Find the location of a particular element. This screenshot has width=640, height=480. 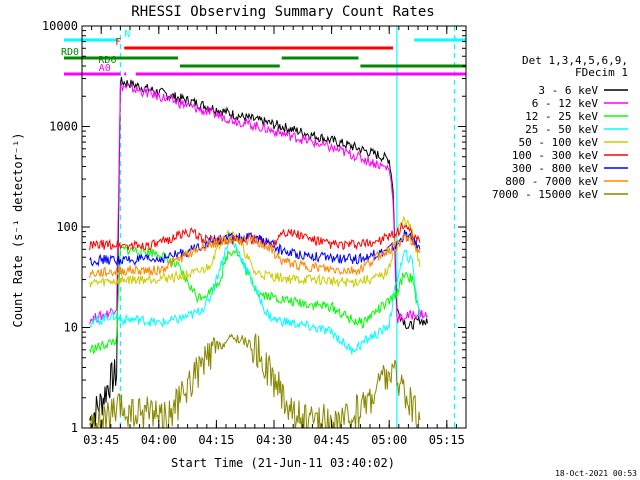

x-tick-label: 03:45 is located at coordinates (101, 440).